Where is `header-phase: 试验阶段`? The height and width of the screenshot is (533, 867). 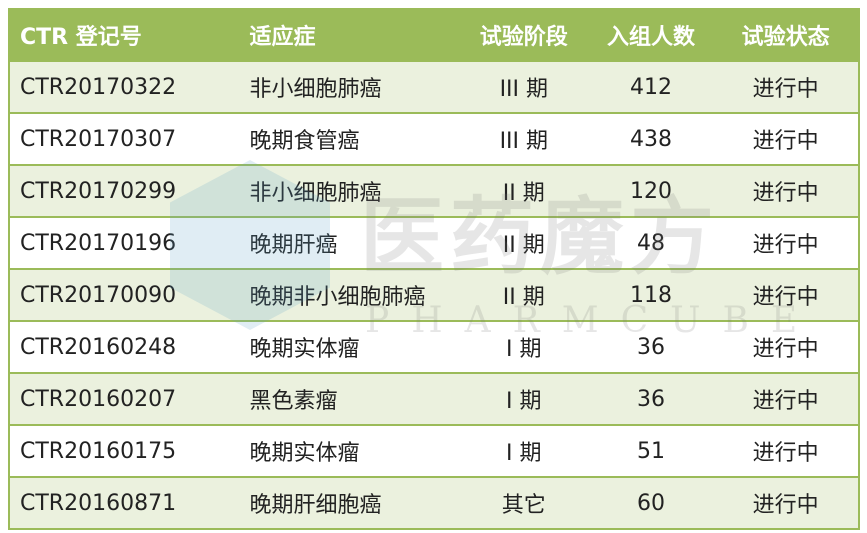 header-phase: 试验阶段 is located at coordinates (523, 37).